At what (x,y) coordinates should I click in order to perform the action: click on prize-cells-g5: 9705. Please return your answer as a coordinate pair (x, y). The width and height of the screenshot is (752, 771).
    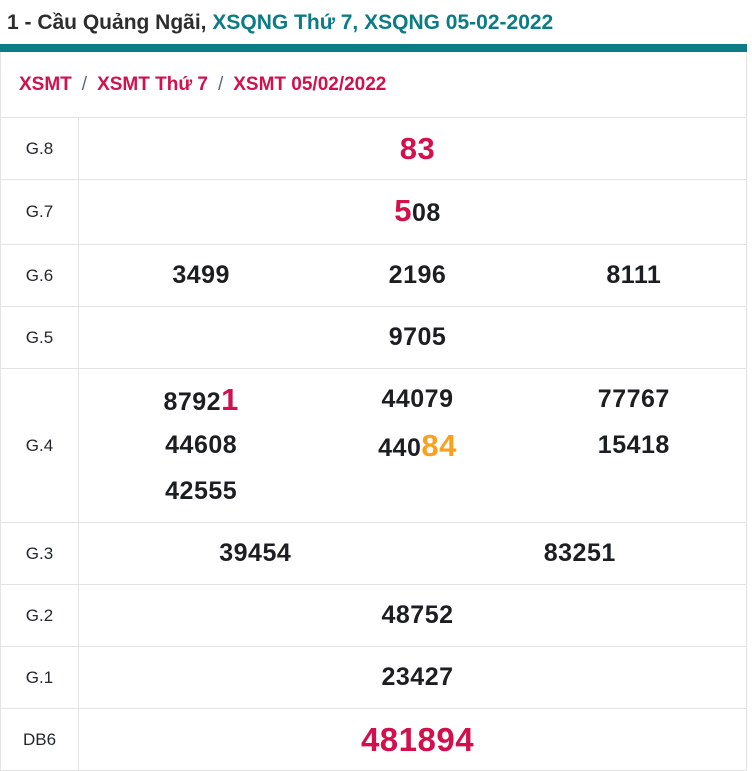
    Looking at the image, I should click on (412, 337).